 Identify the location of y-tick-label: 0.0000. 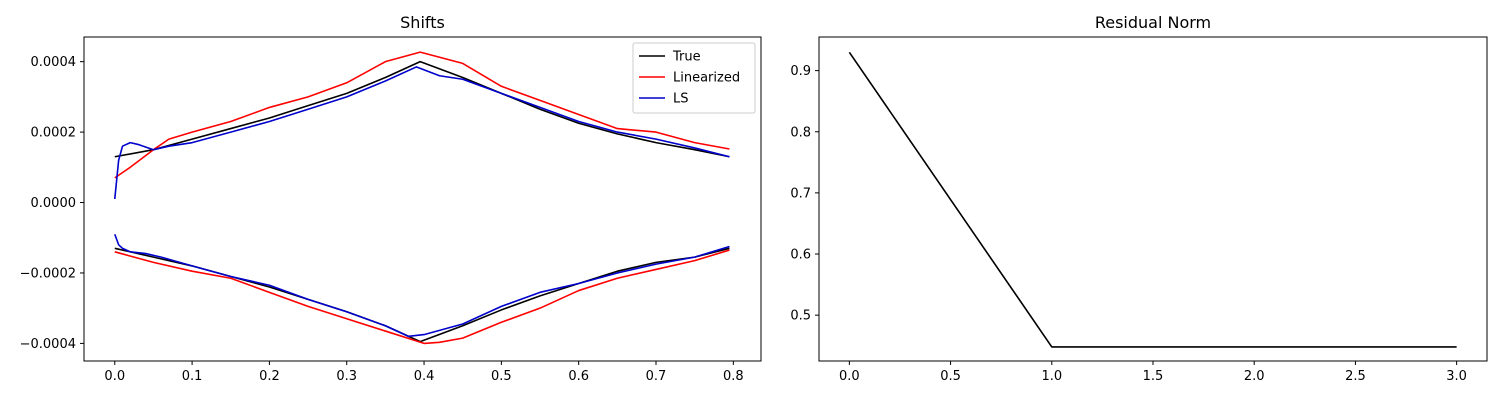
(54, 203).